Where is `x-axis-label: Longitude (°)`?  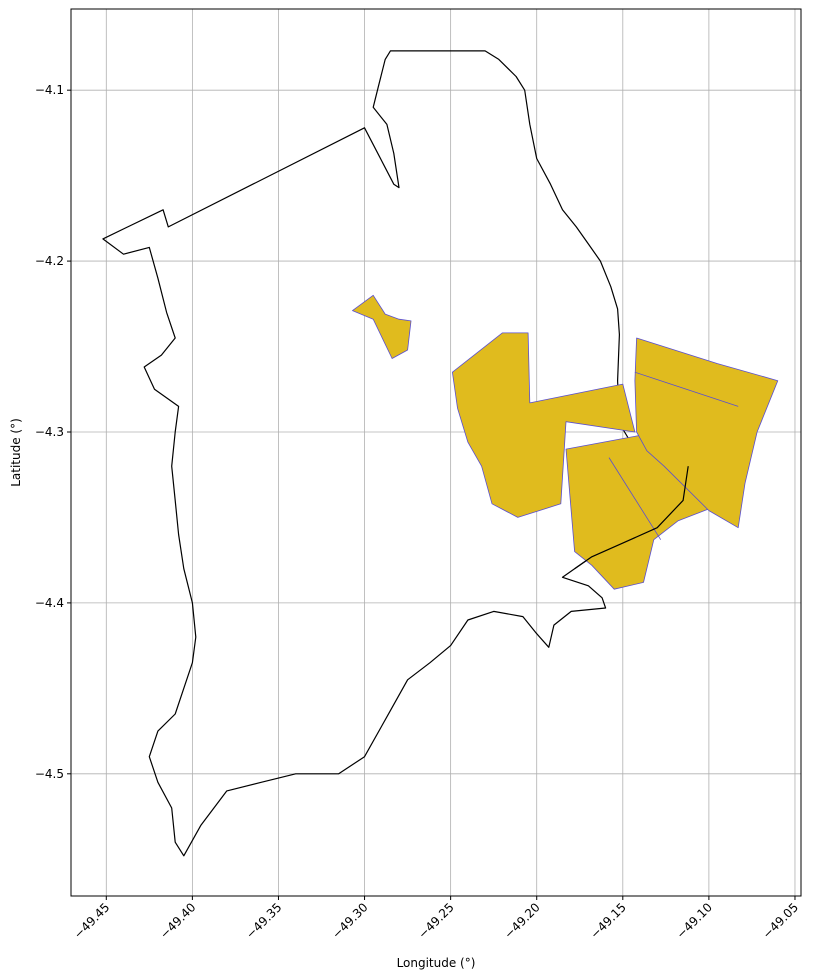
x-axis-label: Longitude (°) is located at coordinates (436, 963).